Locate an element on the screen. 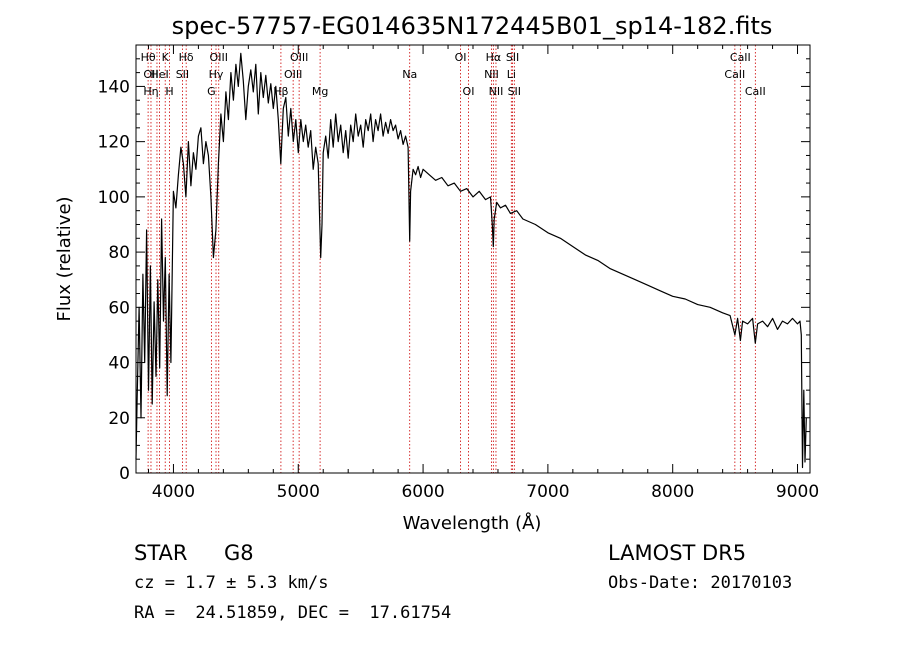 This screenshot has height=649, width=900. line-label: H is located at coordinates (169, 91).